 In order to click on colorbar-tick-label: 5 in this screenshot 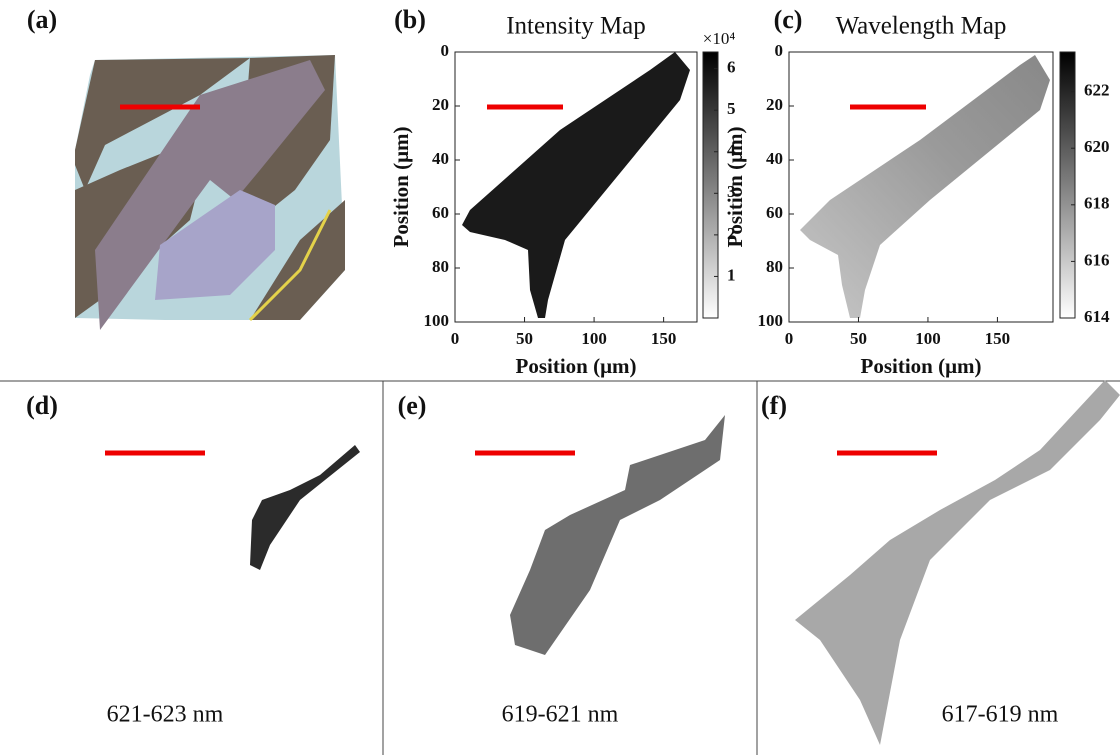, I will do `click(731, 108)`.